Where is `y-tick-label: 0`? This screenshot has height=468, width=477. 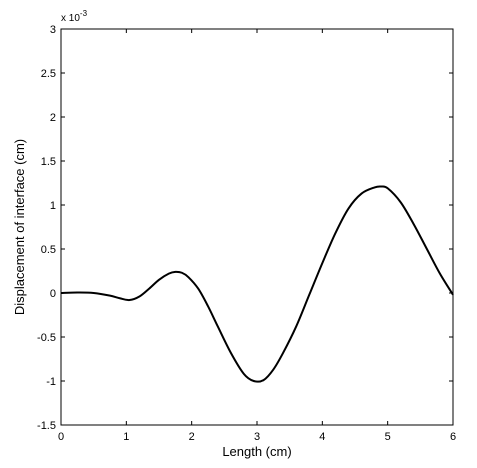 y-tick-label: 0 is located at coordinates (53, 294).